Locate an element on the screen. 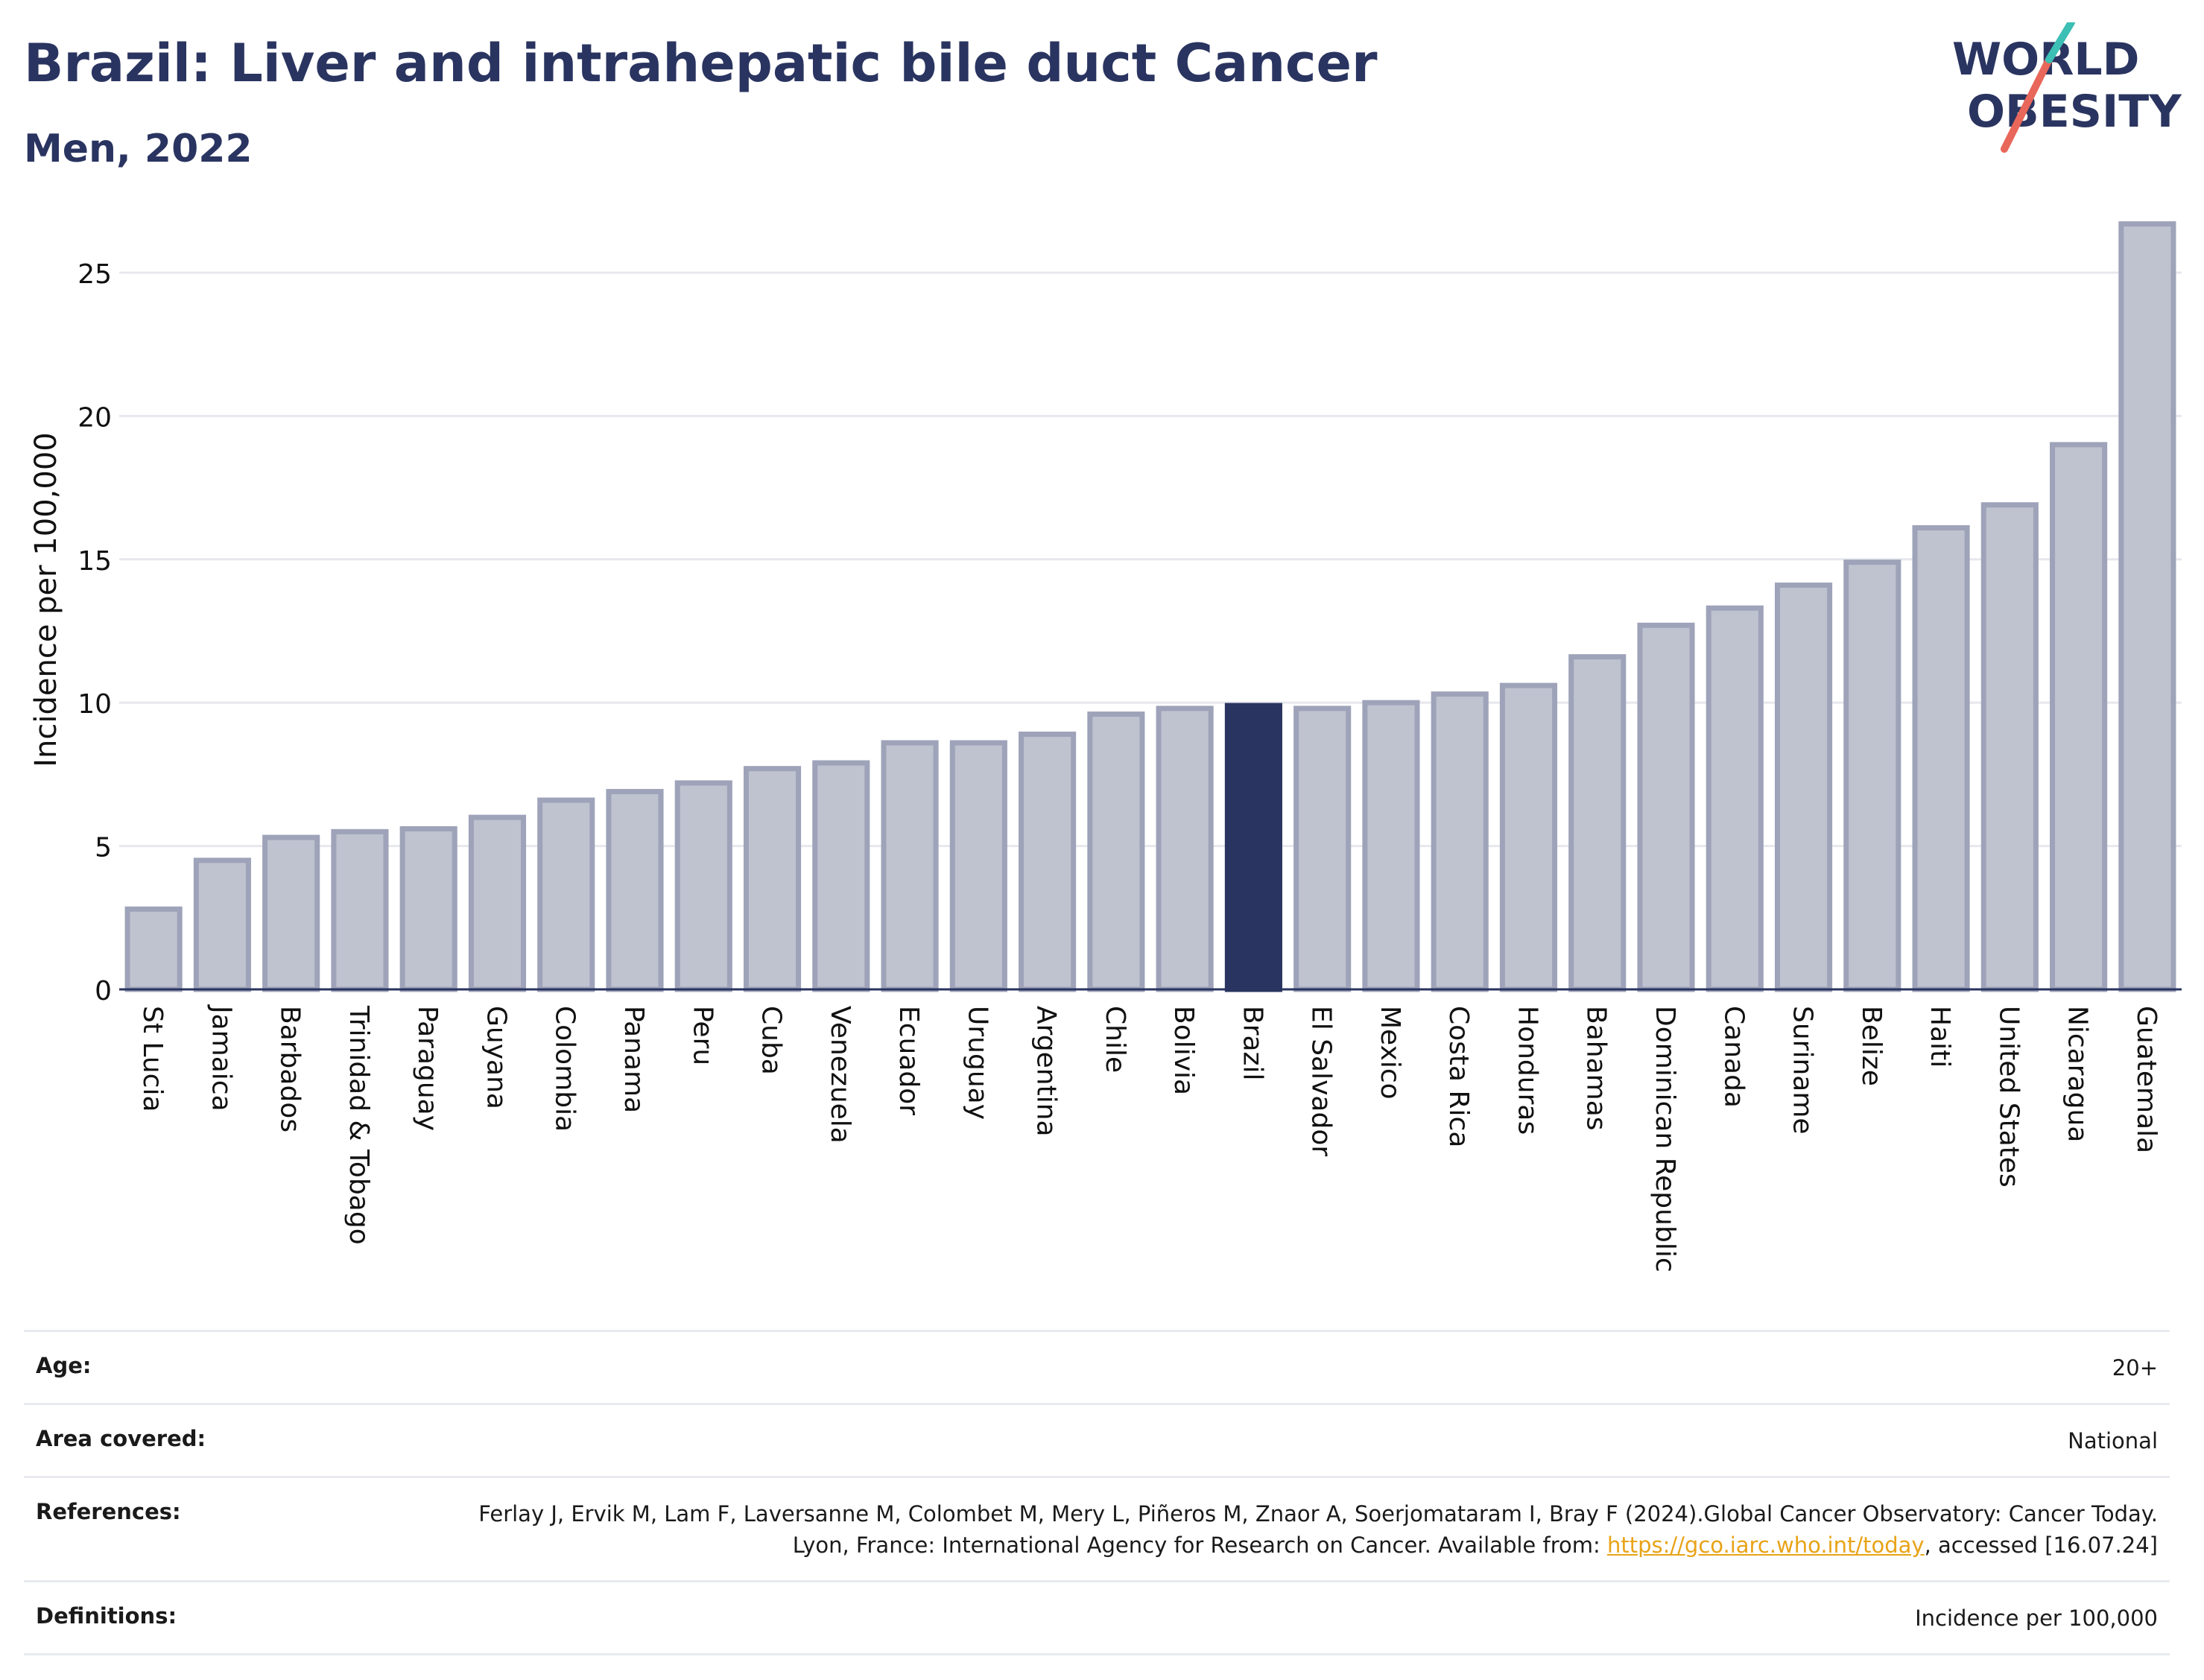  age-value: 20+ is located at coordinates (2135, 1368).